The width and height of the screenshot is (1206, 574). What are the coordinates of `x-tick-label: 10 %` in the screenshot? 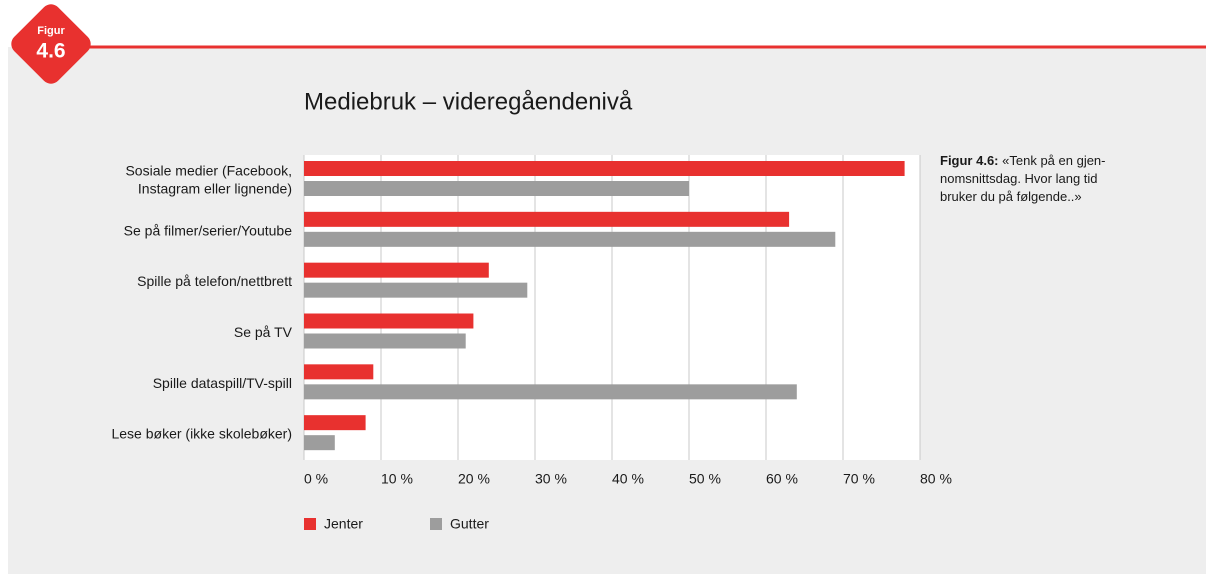 It's located at (397, 479).